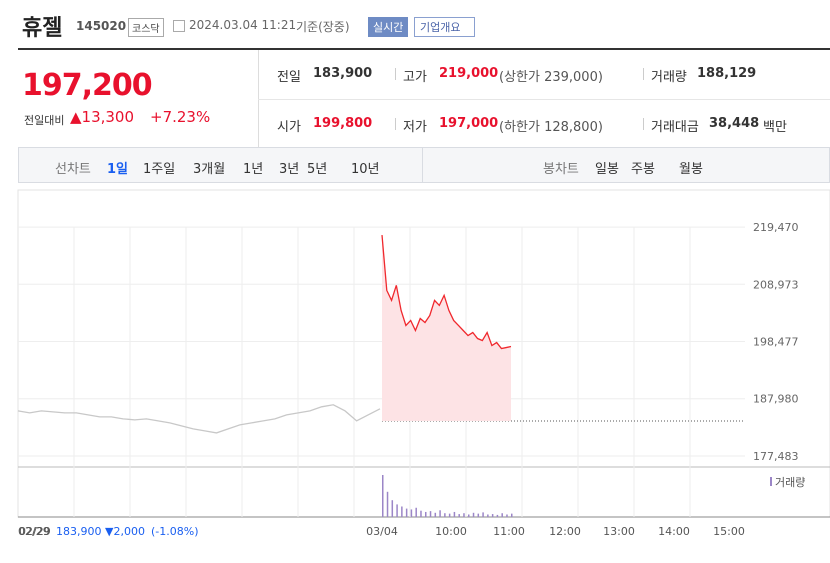 Image resolution: width=830 pixels, height=563 pixels. What do you see at coordinates (451, 531) in the screenshot?
I see `x-tick-label: 10:00` at bounding box center [451, 531].